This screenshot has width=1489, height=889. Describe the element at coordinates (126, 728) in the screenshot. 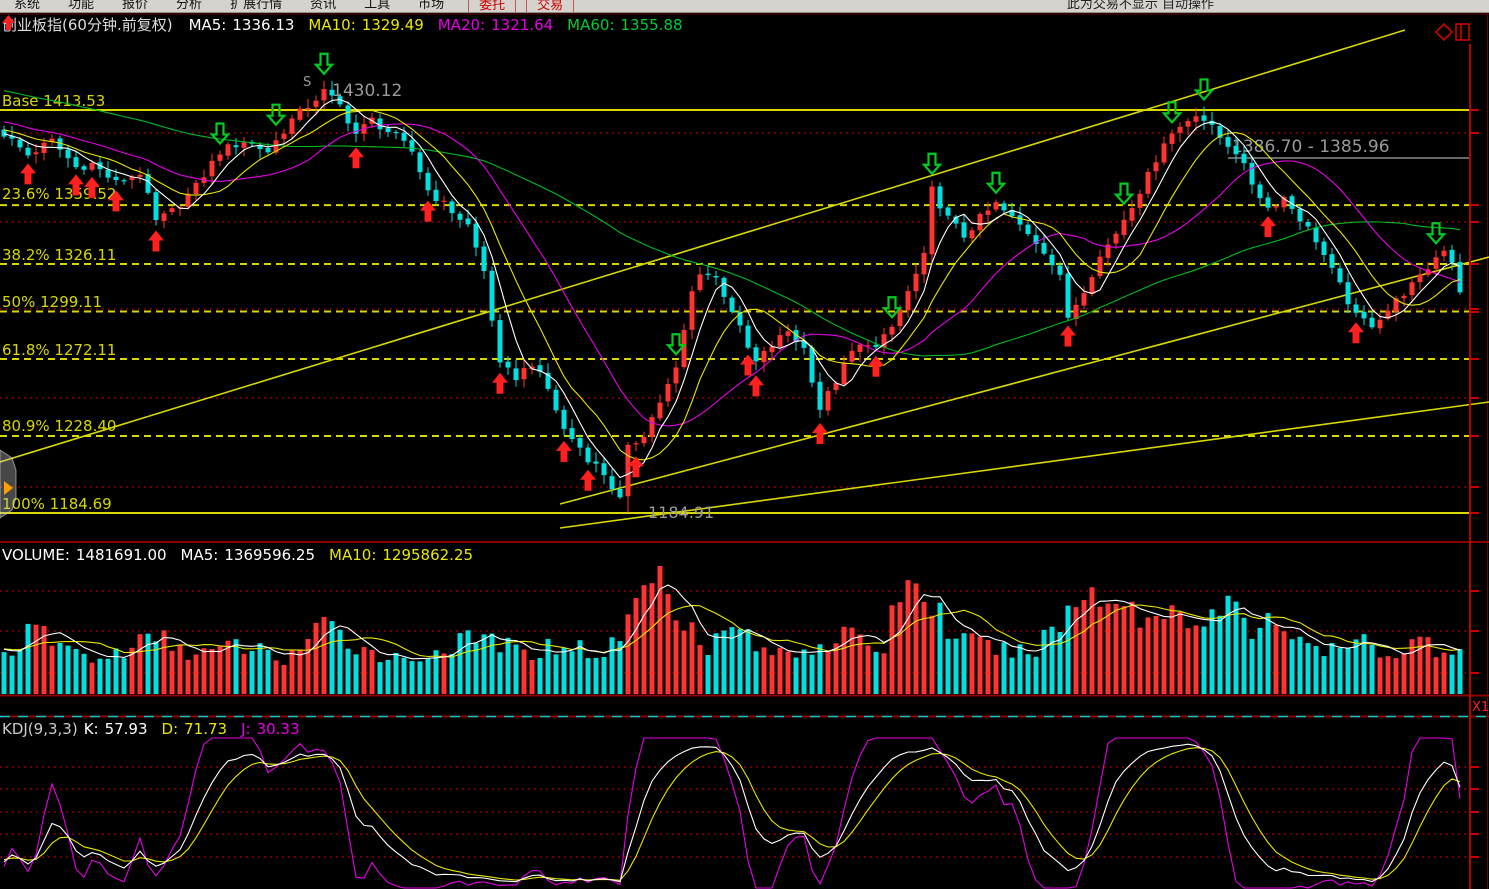

I see `kdj-header-value-1: 57.93` at that location.